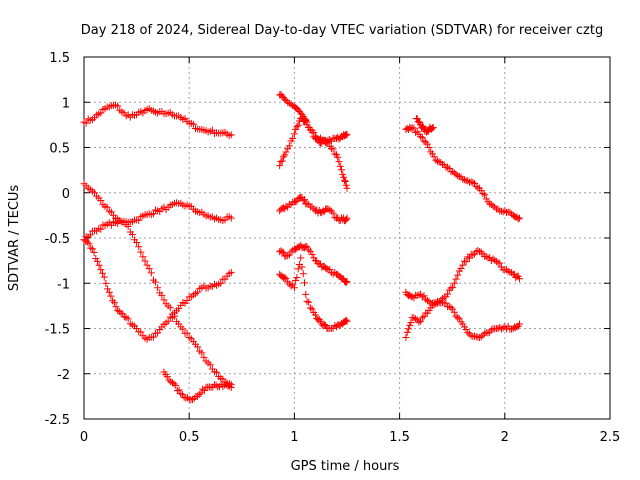  Describe the element at coordinates (84, 437) in the screenshot. I see `x-tick-label: 0` at that location.